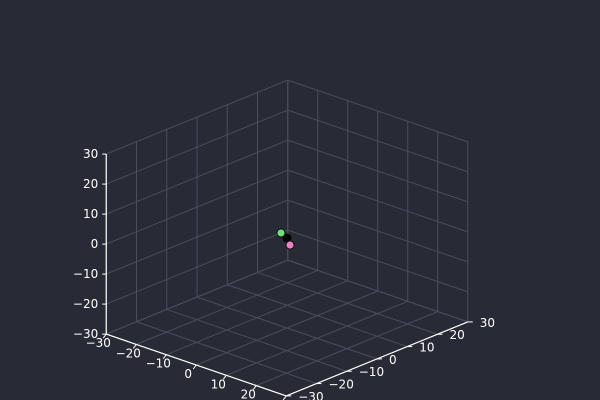 The width and height of the screenshot is (600, 400). What do you see at coordinates (90, 184) in the screenshot?
I see `z-tick-label: 20` at bounding box center [90, 184].